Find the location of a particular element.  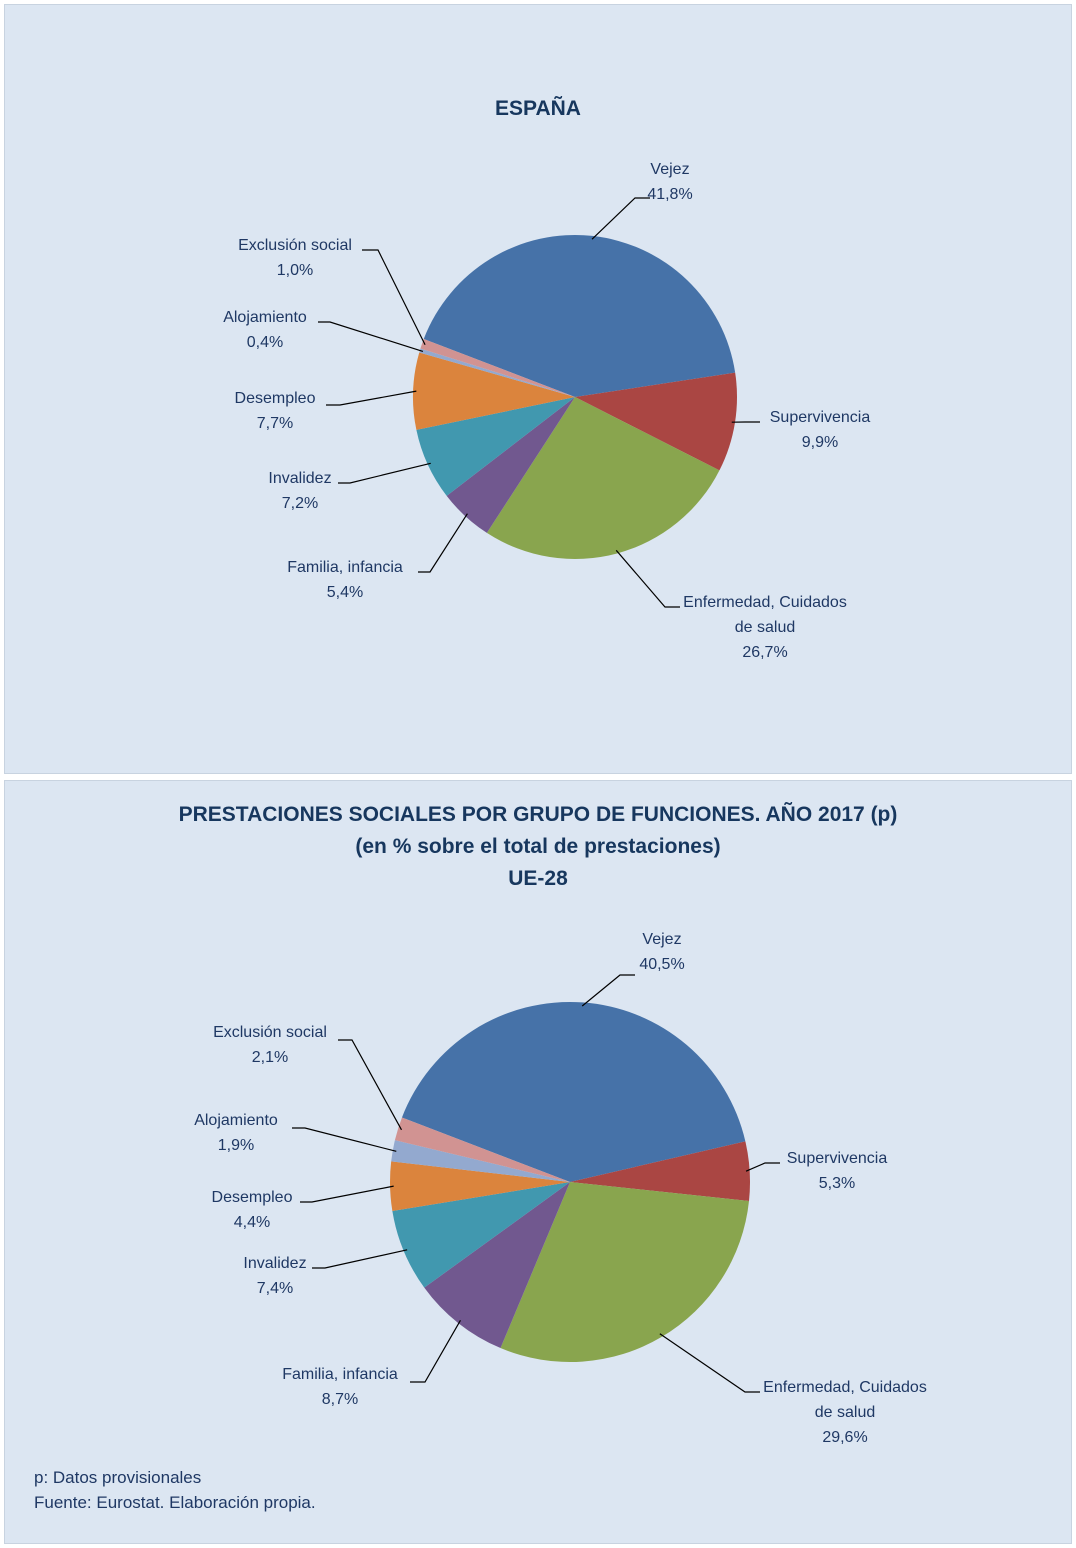

data-label: Vejez 41,8% is located at coordinates (670, 182).